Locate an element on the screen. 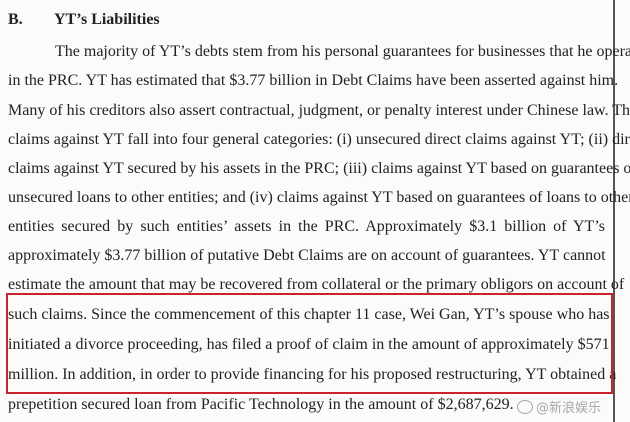 This screenshot has height=422, width=630. watermark: @新浪娱乐 is located at coordinates (559, 406).